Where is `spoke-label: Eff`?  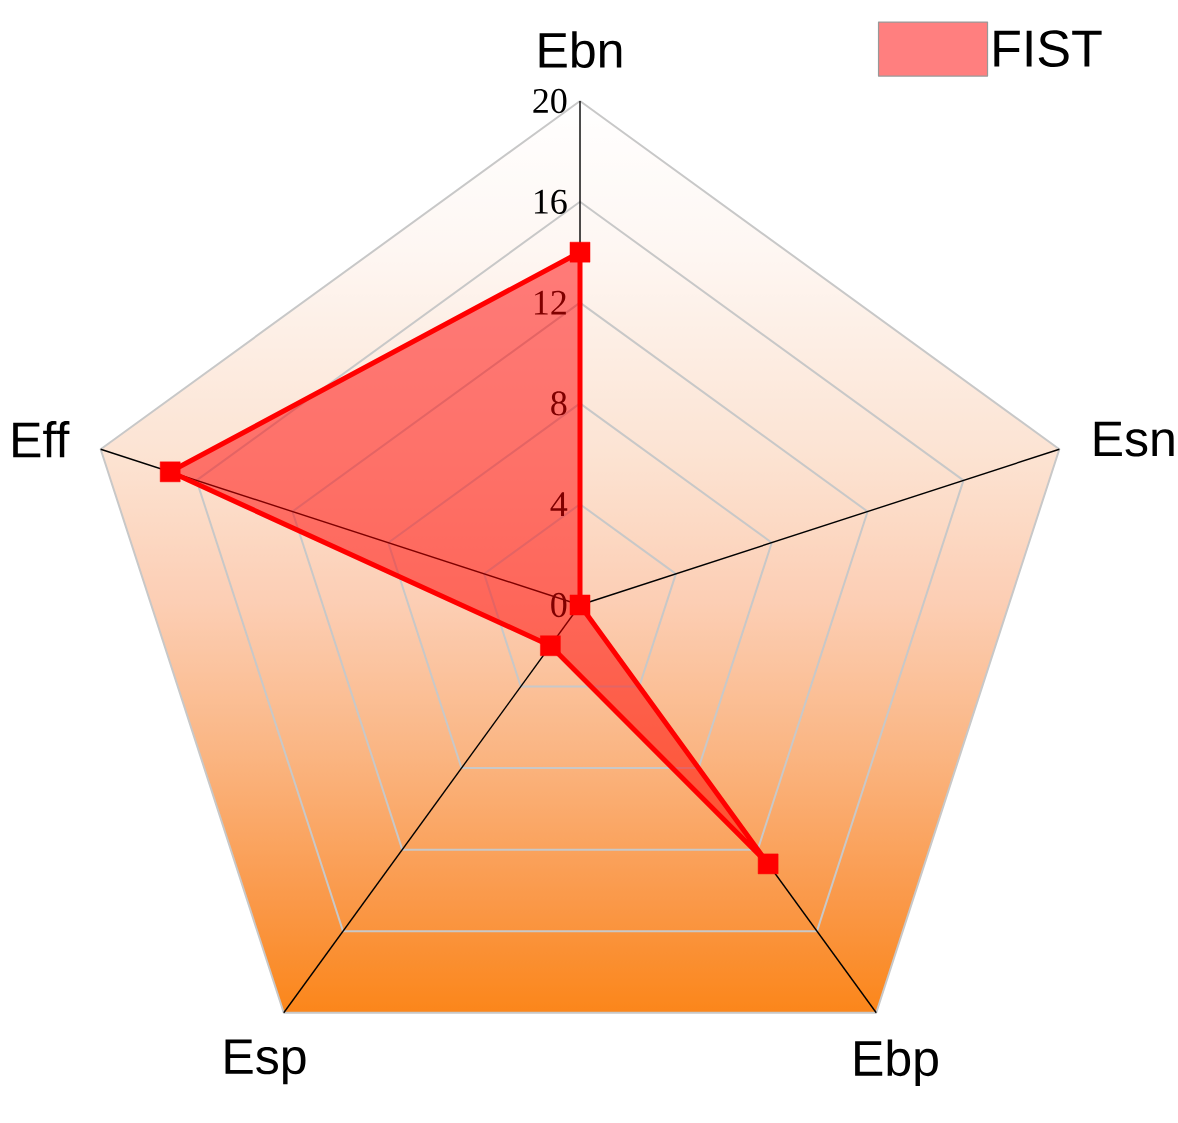 spoke-label: Eff is located at coordinates (41, 439).